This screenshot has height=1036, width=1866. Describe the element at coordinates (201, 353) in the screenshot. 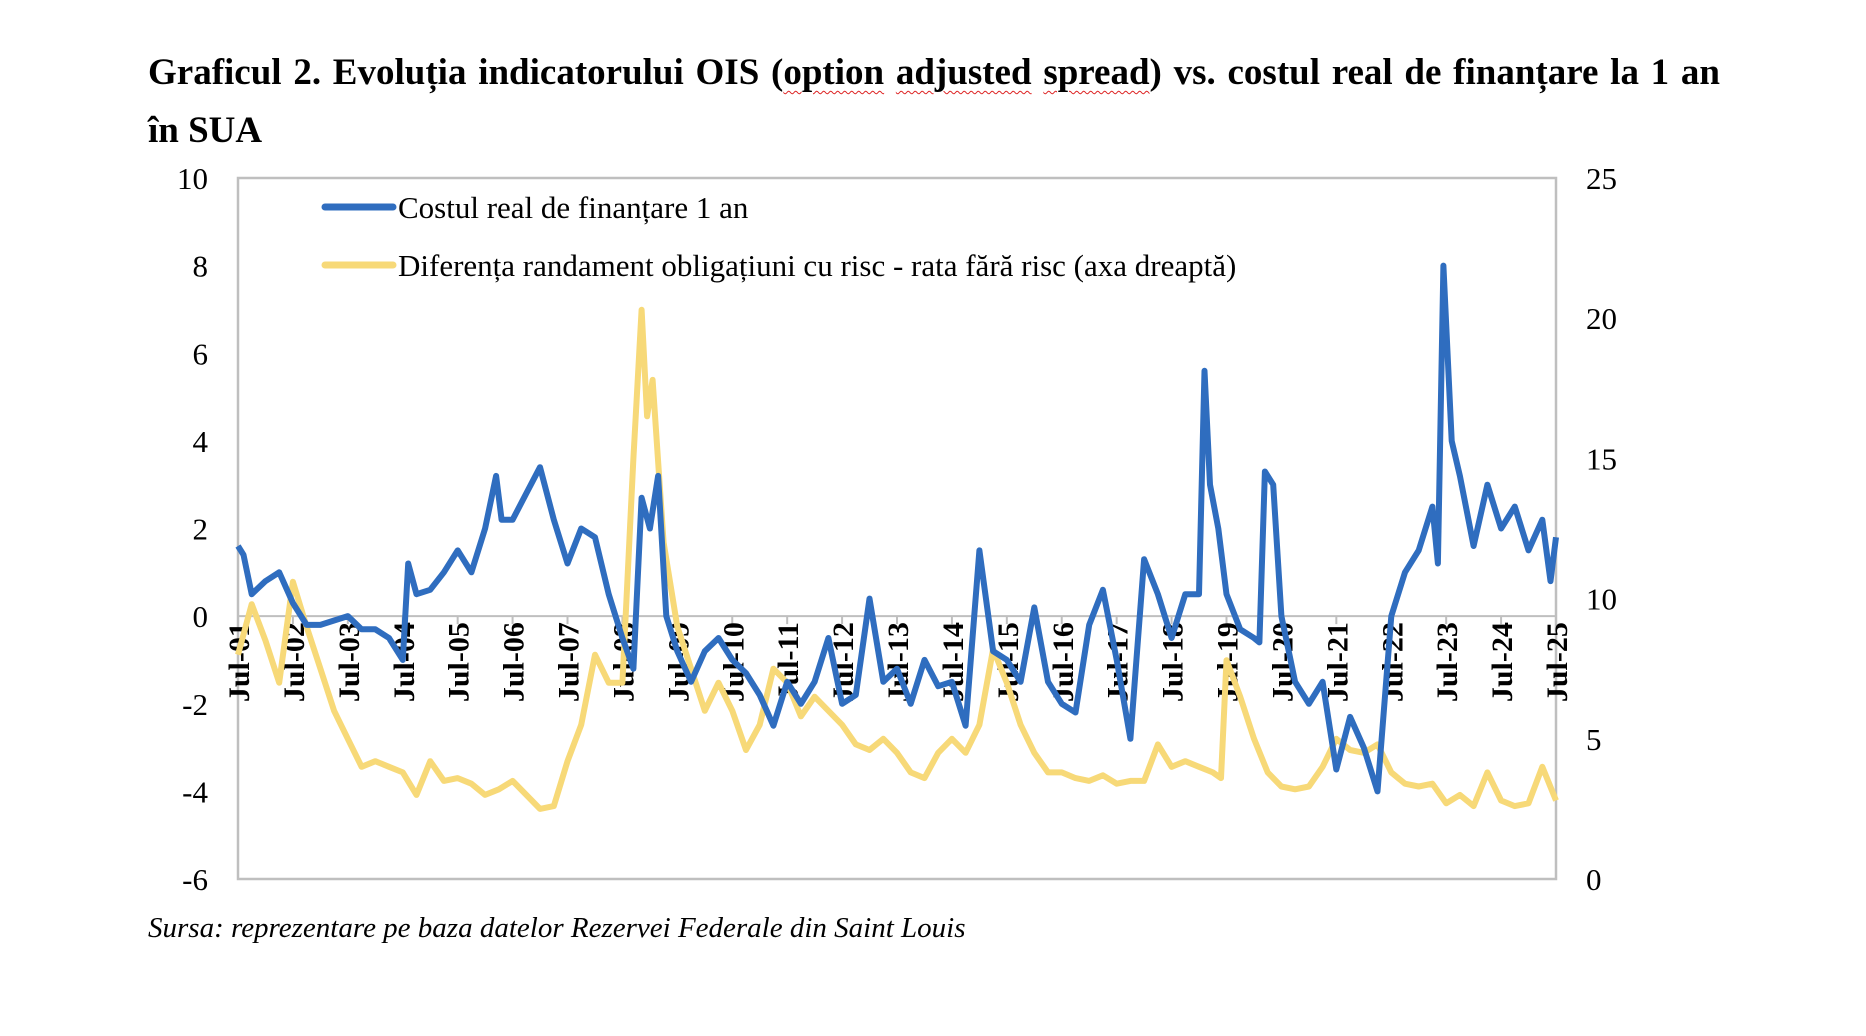

I see `left-axis-tick: 6` at that location.